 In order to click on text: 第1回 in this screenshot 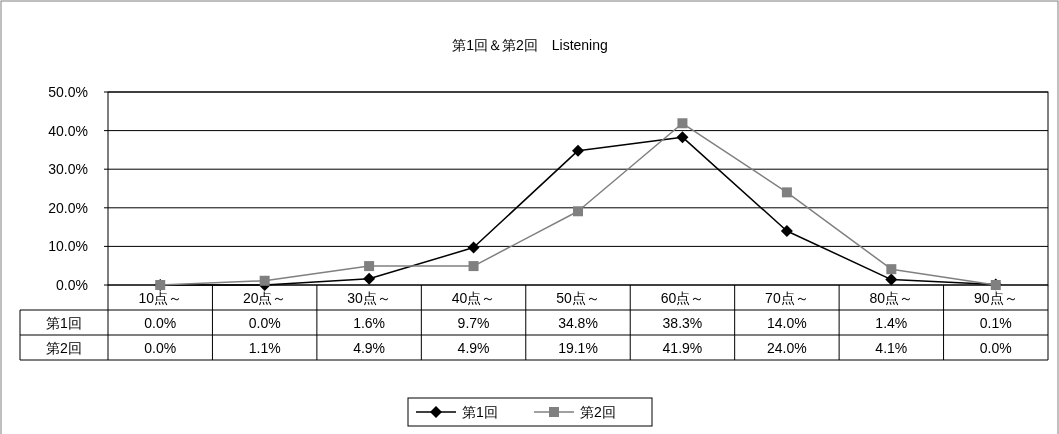, I will do `click(64, 323)`.